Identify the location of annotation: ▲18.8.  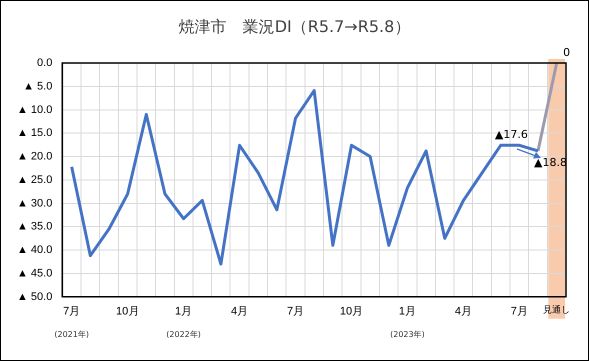
(550, 162).